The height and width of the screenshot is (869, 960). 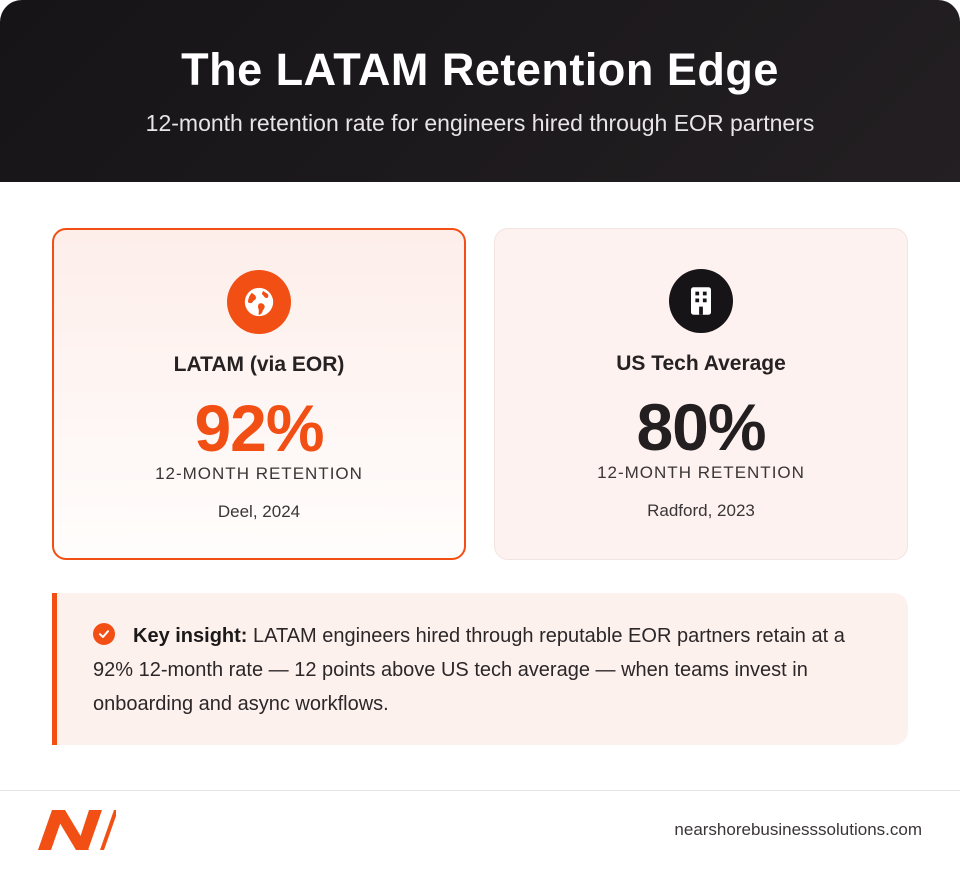 What do you see at coordinates (259, 428) in the screenshot?
I see `retention-value: 92%` at bounding box center [259, 428].